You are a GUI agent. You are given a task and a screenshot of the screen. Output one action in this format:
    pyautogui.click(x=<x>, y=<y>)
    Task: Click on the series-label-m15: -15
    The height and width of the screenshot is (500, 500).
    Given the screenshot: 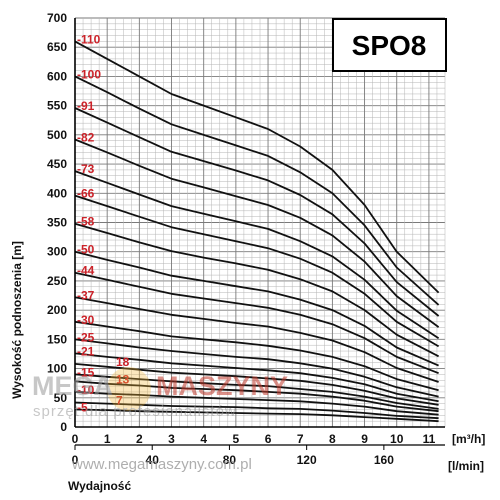 What is the action you would take?
    pyautogui.click(x=86, y=372)
    